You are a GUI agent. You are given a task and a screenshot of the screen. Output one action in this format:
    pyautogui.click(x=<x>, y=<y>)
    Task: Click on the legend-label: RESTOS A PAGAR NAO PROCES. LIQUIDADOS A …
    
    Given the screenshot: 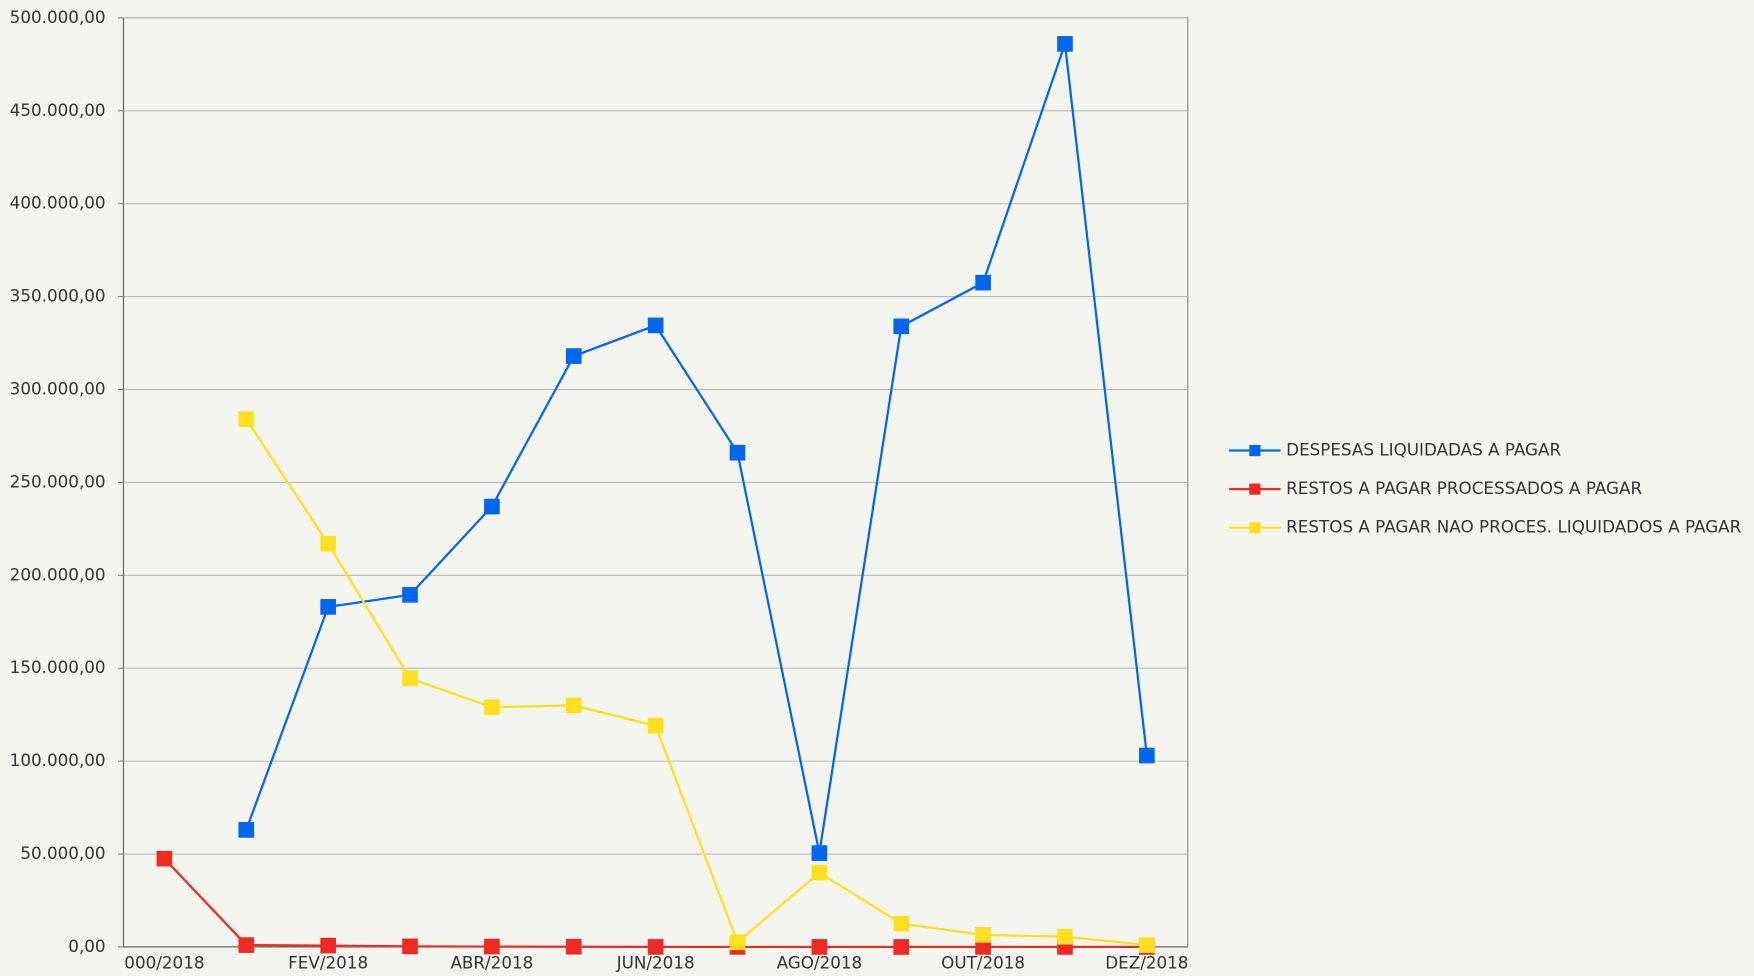 What is the action you would take?
    pyautogui.click(x=1513, y=527)
    